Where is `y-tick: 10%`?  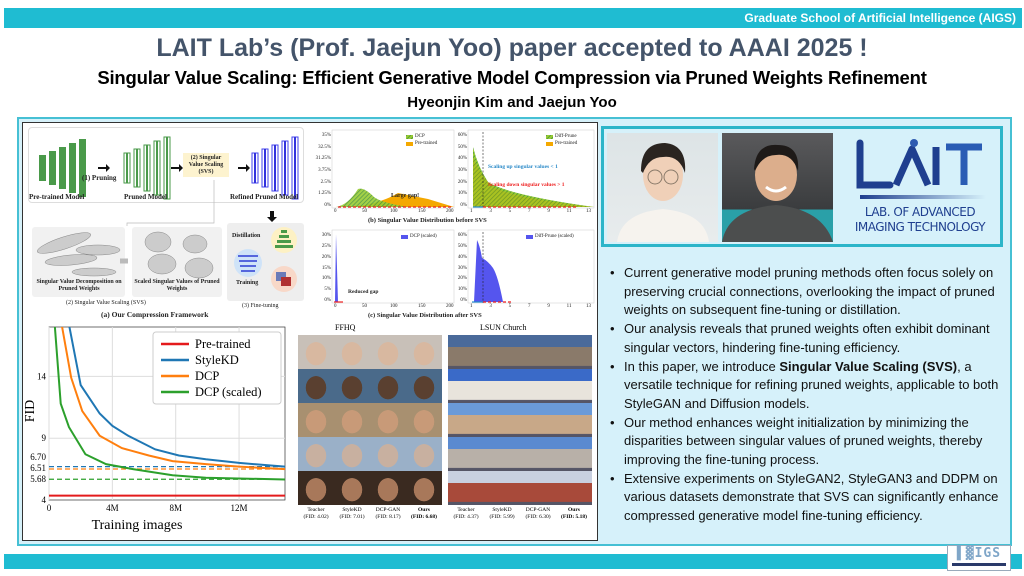
y-tick: 10% is located at coordinates (462, 290).